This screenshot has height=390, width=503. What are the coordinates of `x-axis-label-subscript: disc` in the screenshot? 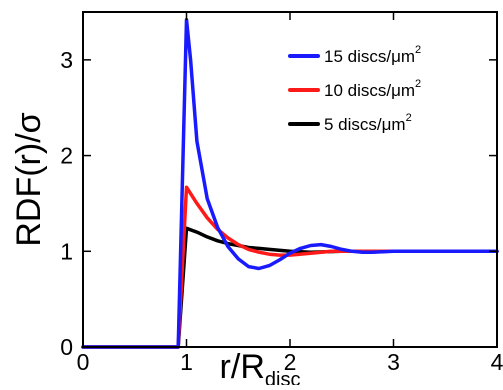 It's located at (283, 377).